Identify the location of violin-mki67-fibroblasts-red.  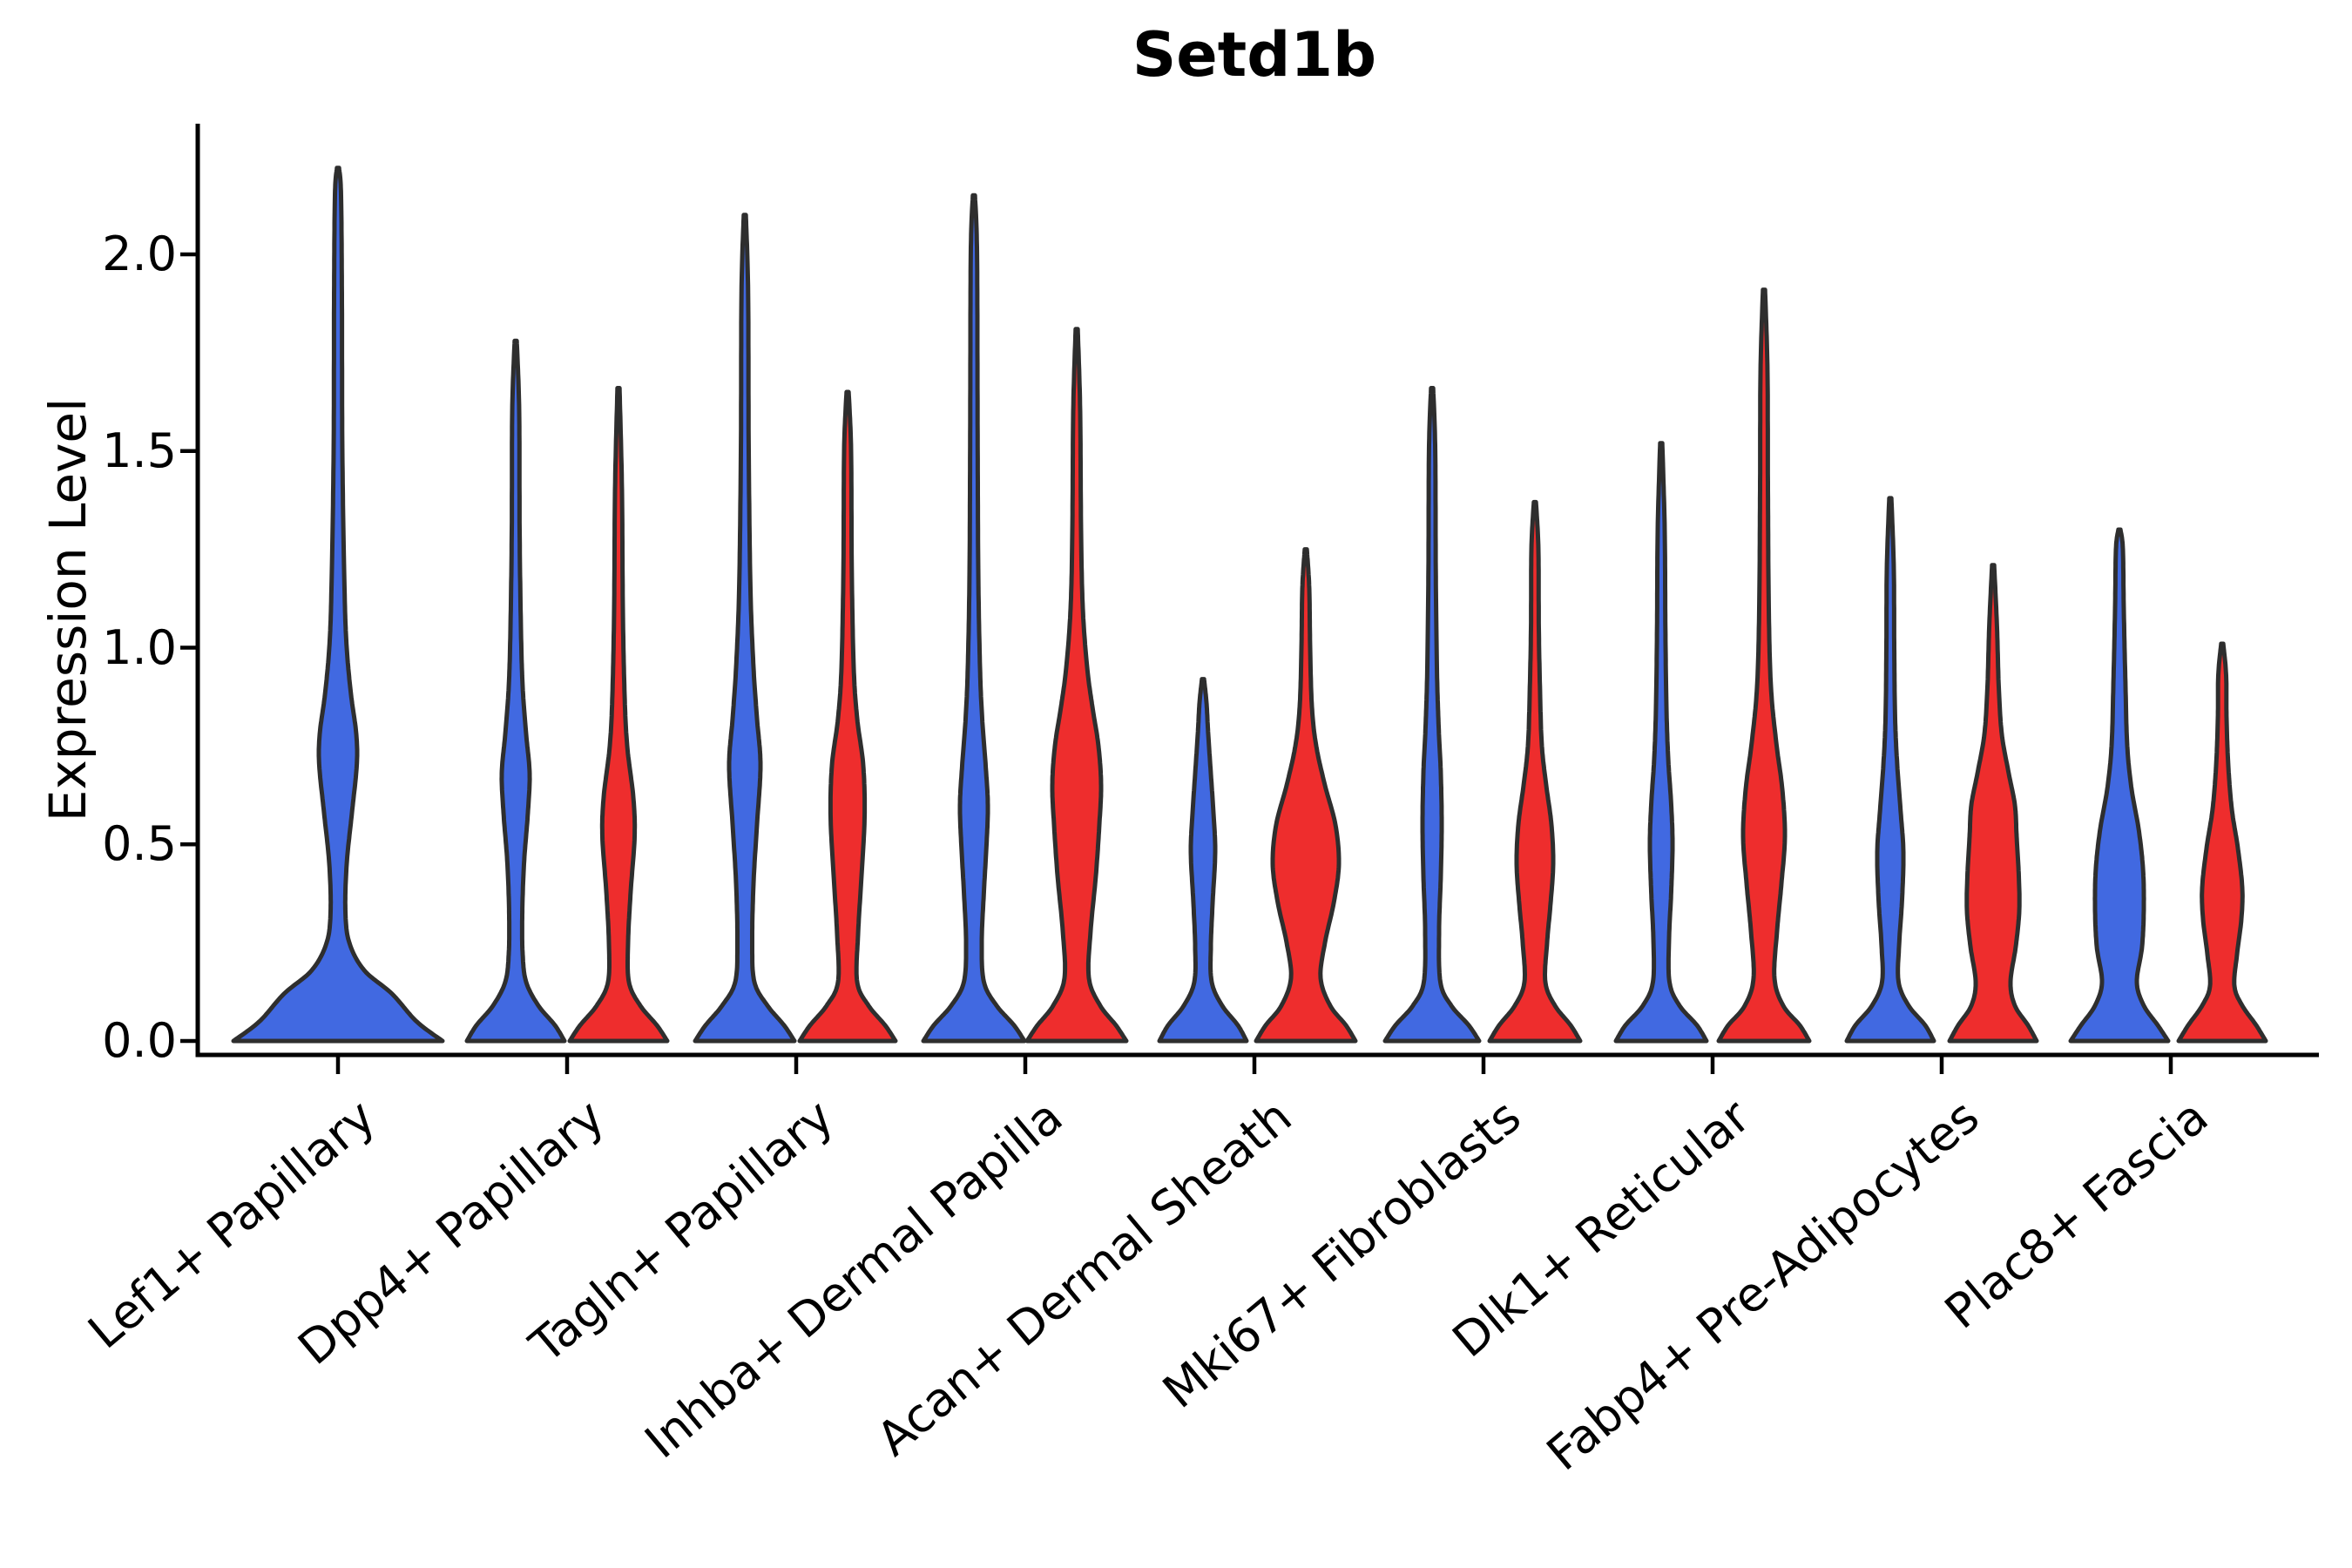
(1535, 771).